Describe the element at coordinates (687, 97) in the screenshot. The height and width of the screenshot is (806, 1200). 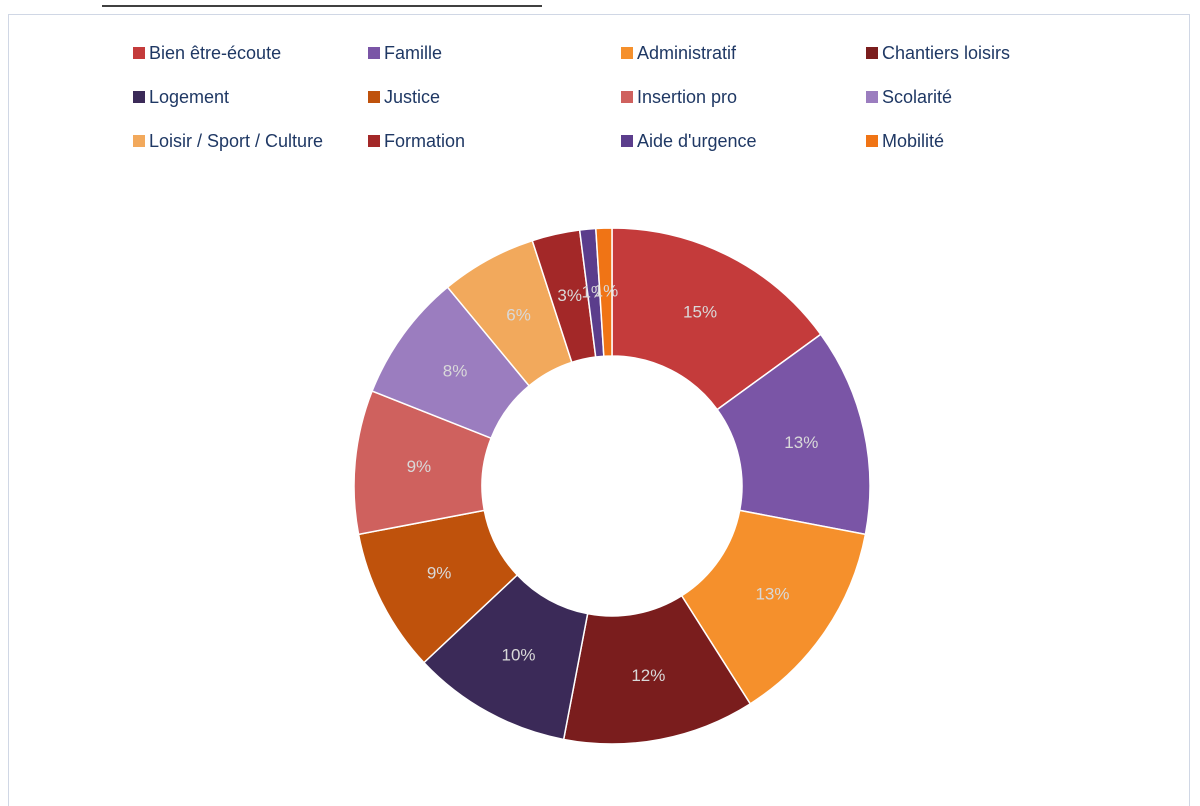
I see `legend-label: Insertion pro` at that location.